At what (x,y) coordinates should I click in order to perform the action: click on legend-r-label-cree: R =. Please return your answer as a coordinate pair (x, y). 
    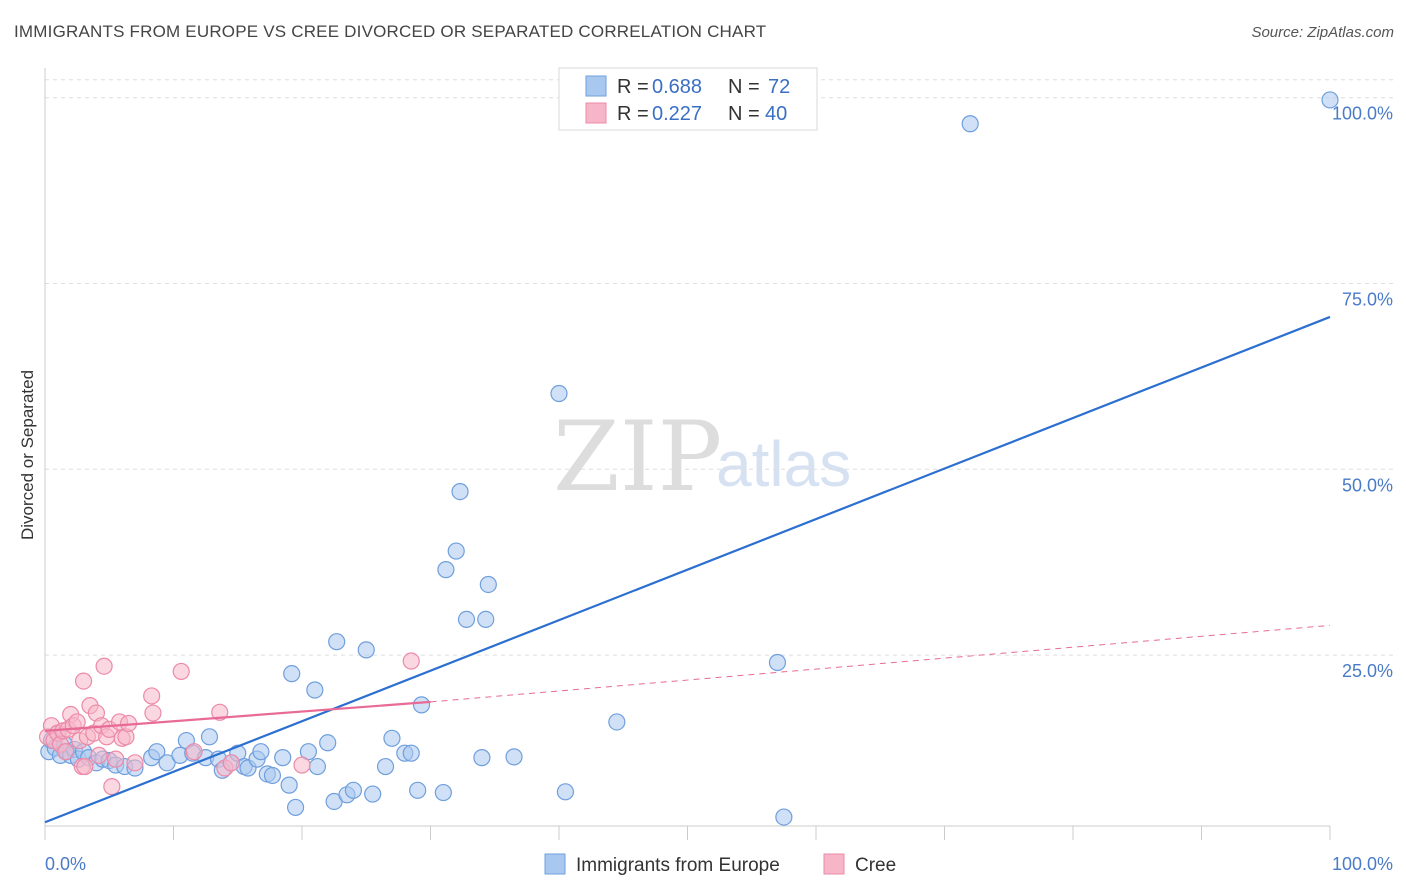
    Looking at the image, I should click on (633, 114).